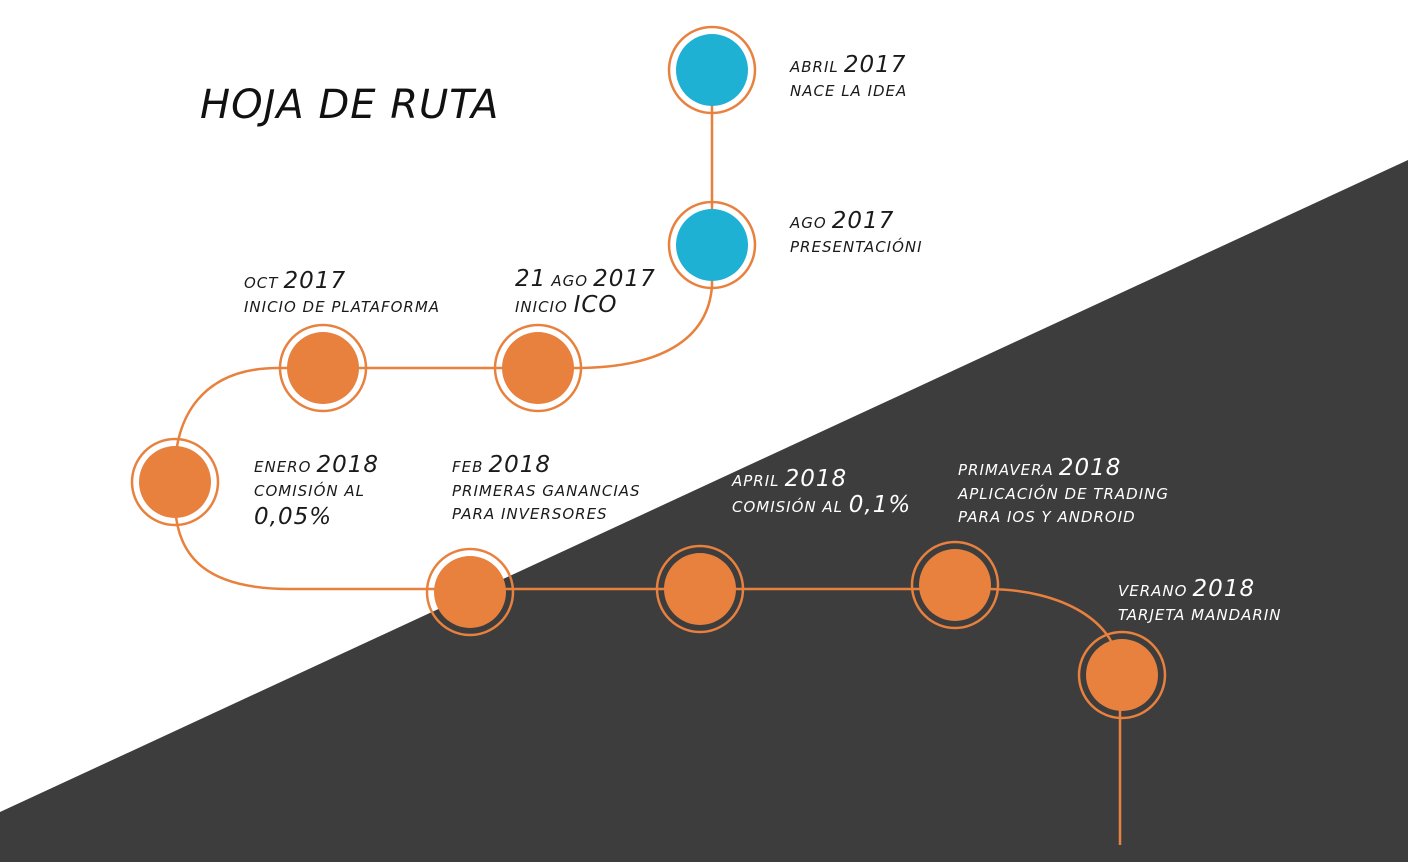 This screenshot has width=1408, height=862. What do you see at coordinates (1200, 600) in the screenshot?
I see `milestone-label-verano-2018: VERANO 2018 TARJETA MANDARIN` at bounding box center [1200, 600].